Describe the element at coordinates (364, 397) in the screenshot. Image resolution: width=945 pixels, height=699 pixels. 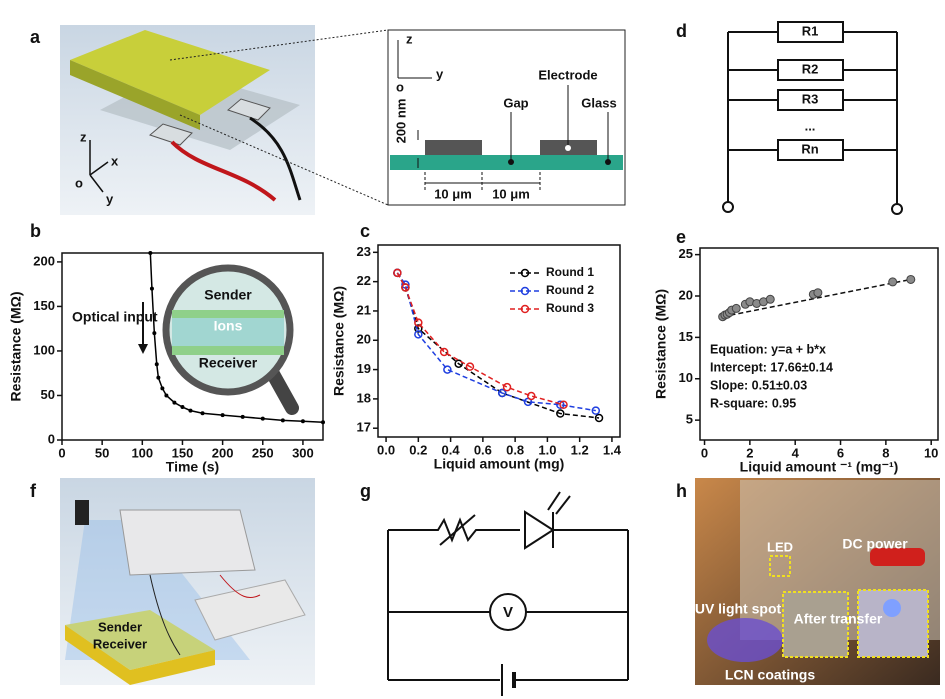
I see `y-tick-label: 18` at that location.